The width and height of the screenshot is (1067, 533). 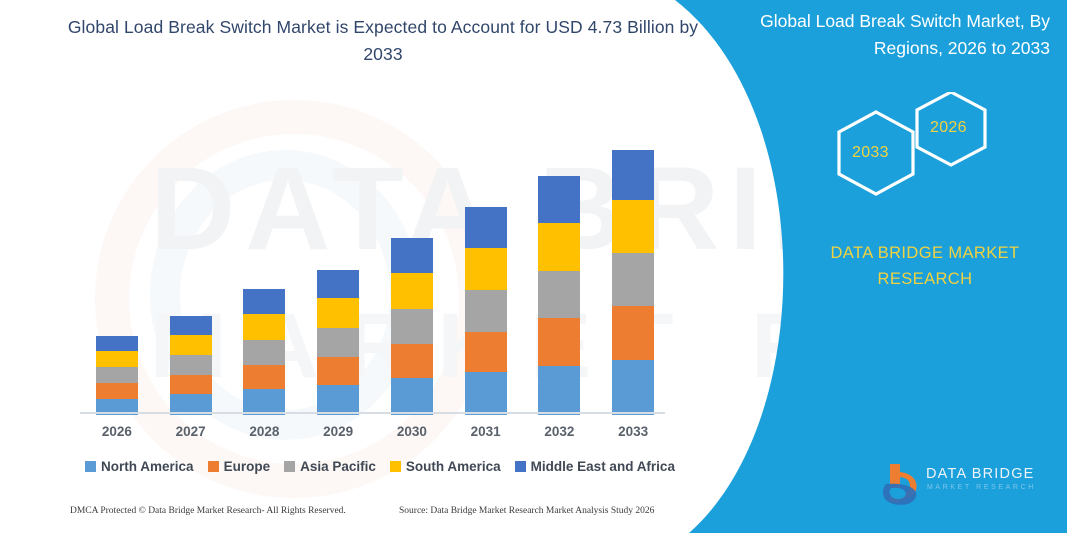 I want to click on bar-2028, so click(x=264, y=352).